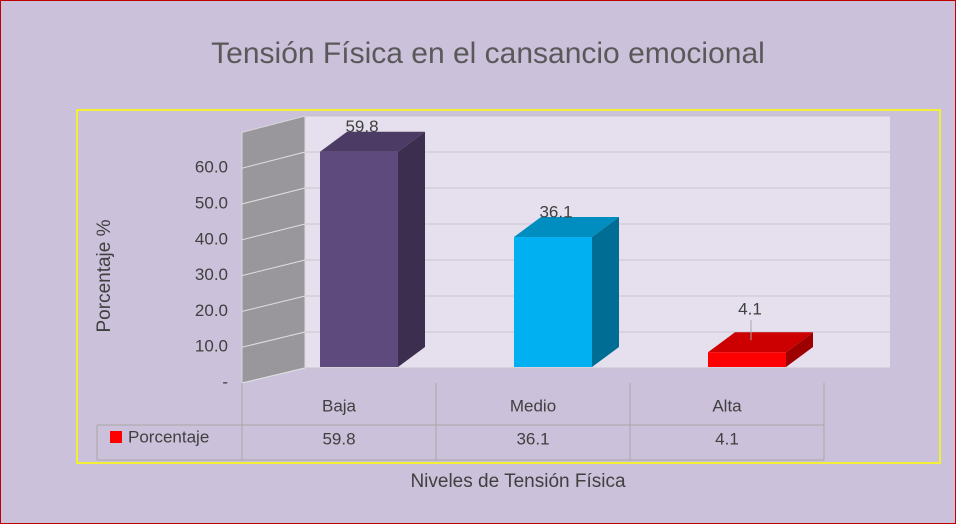 Image resolution: width=957 pixels, height=530 pixels. What do you see at coordinates (273, 249) in the screenshot?
I see `side-wall` at bounding box center [273, 249].